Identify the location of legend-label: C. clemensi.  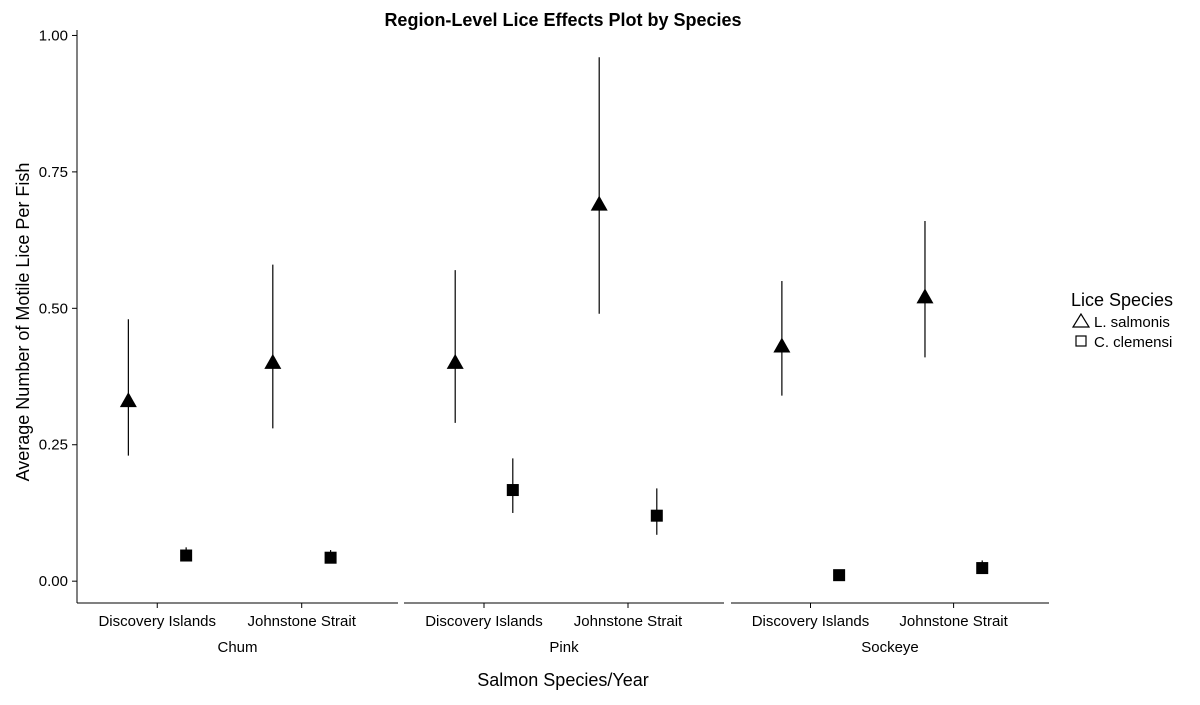
(1133, 342).